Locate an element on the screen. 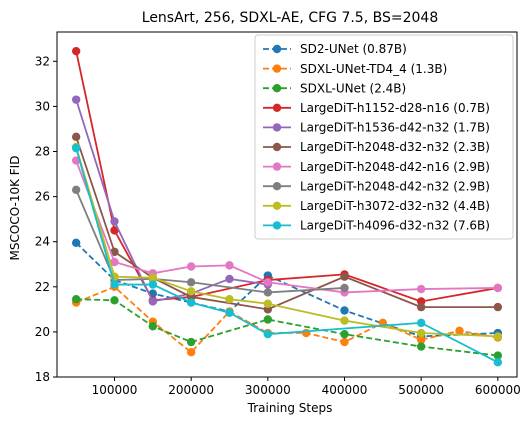  legend-label: LargeDiT-h1536-d42-n32 (1.7B) is located at coordinates (395, 128).